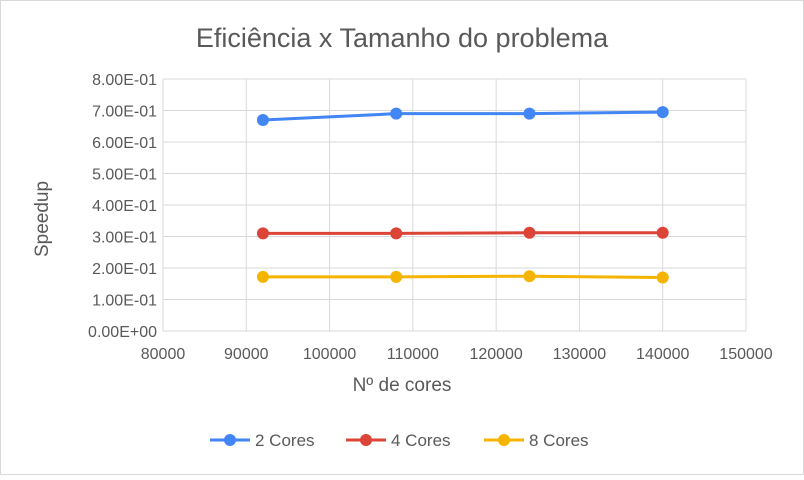 The image size is (804, 480). Describe the element at coordinates (163, 354) in the screenshot. I see `x-tick-label: 80000` at that location.